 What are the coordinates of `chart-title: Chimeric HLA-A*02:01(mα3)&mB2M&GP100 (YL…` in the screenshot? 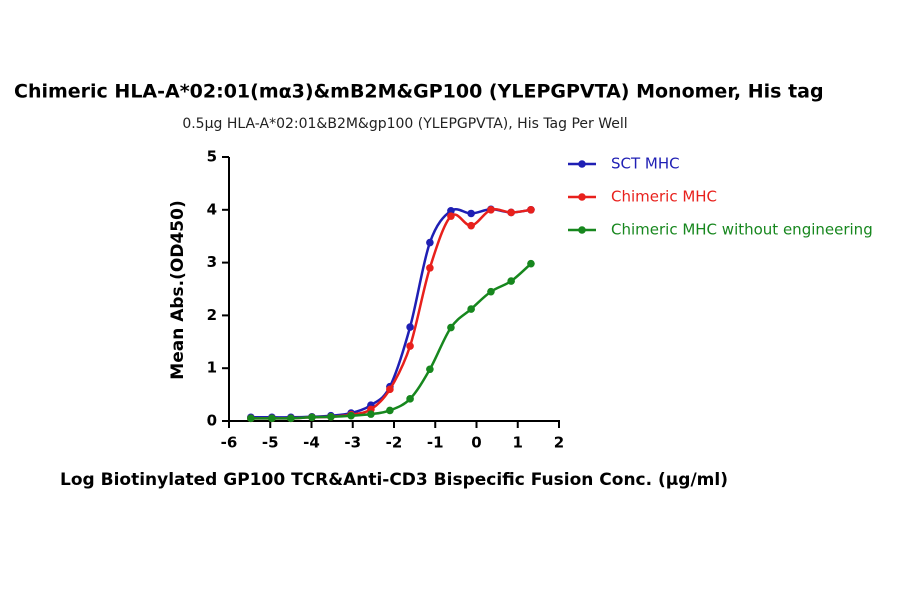 It's located at (419, 92).